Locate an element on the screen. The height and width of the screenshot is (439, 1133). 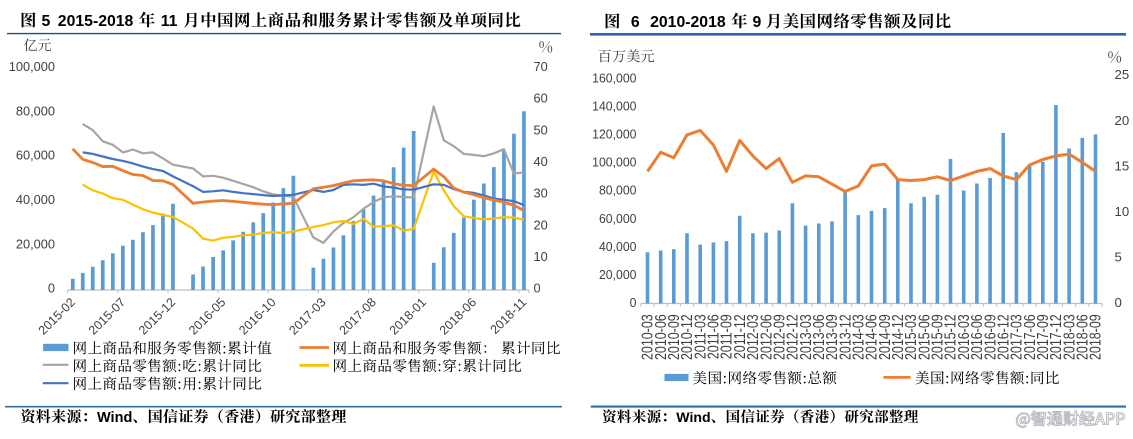
svg-text: 2018-06 is located at coordinates (1083, 337).